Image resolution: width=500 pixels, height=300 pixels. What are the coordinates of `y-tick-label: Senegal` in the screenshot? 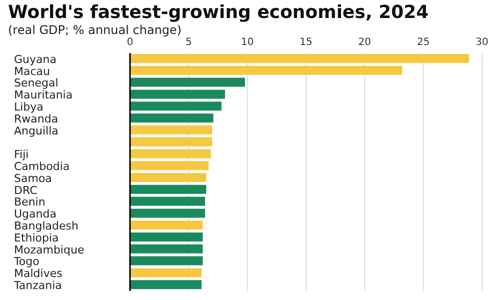 It's located at (36, 83).